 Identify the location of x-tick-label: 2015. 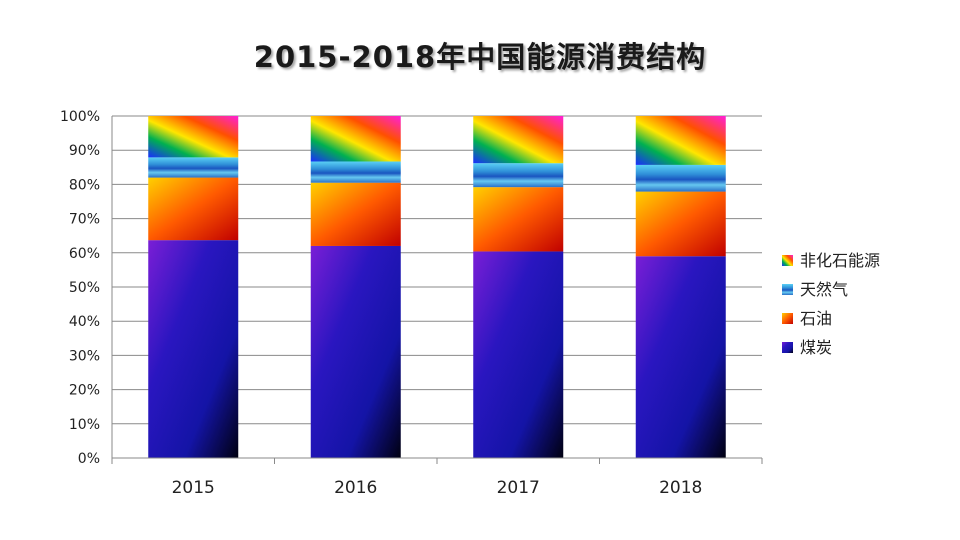
(193, 488).